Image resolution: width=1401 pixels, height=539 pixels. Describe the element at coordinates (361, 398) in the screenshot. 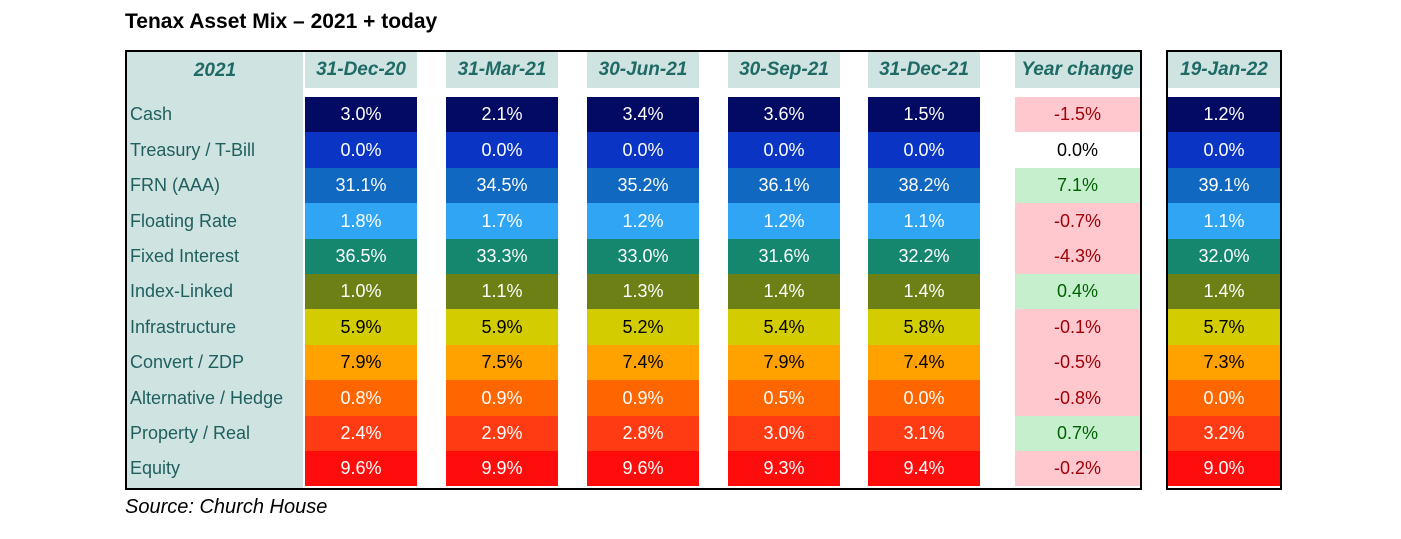

I see `value-cell: 0.8%` at that location.